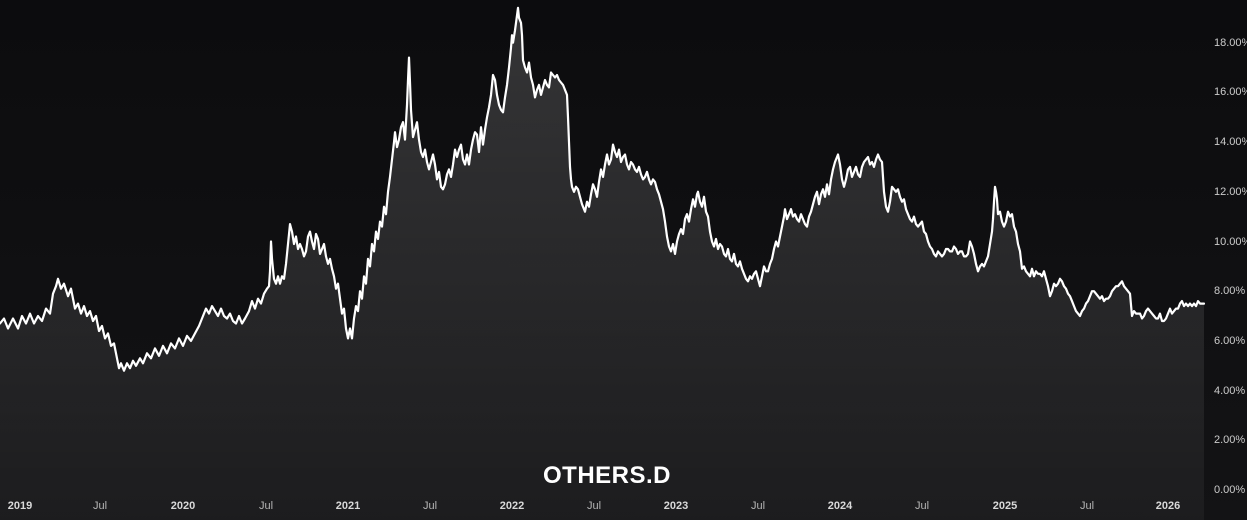 This screenshot has height=520, width=1247. Describe the element at coordinates (183, 506) in the screenshot. I see `time-axis-label: 2020` at that location.